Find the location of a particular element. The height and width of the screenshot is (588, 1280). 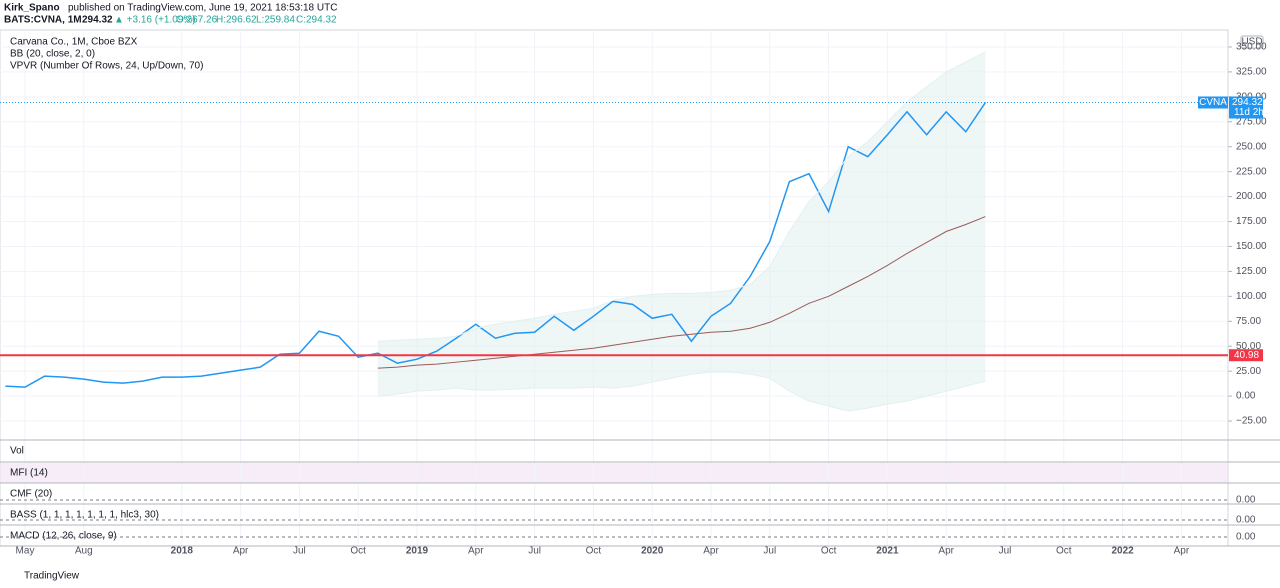

y-tick-label: 325.00 is located at coordinates (1251, 72).